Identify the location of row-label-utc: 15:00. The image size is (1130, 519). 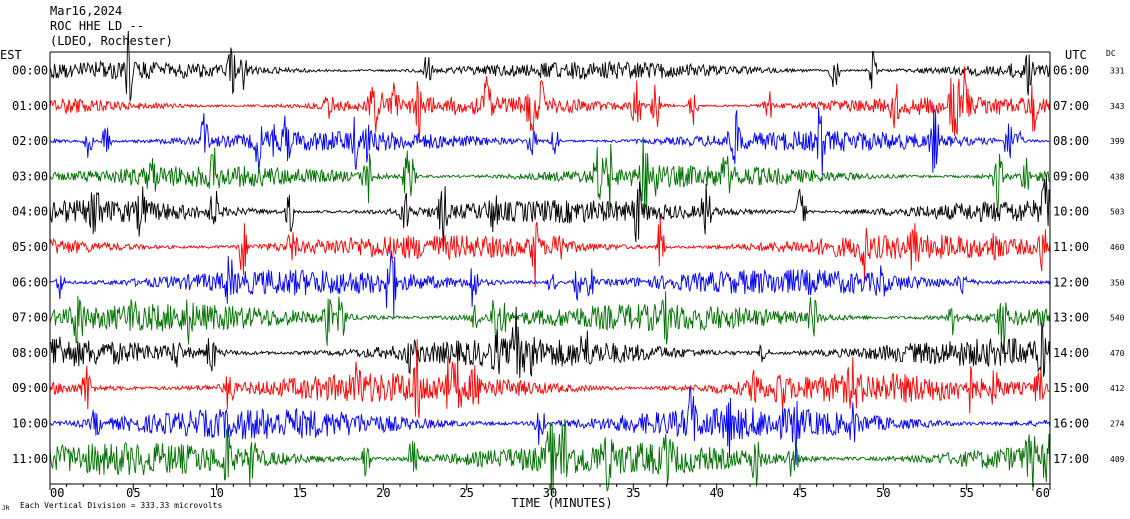
(1071, 388).